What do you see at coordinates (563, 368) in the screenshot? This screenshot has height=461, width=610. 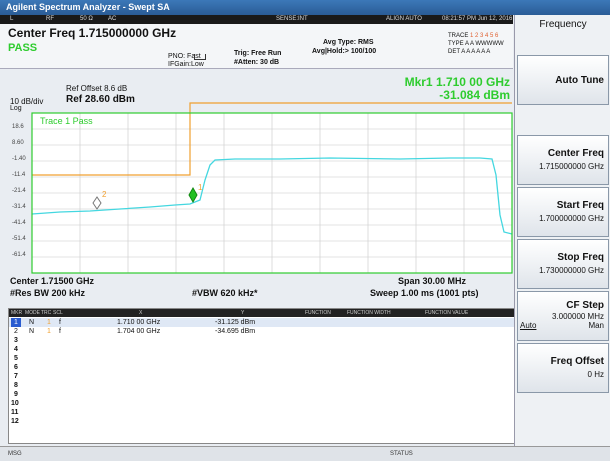 I see `freq-offset-button: Freq Offset 0 Hz` at bounding box center [563, 368].